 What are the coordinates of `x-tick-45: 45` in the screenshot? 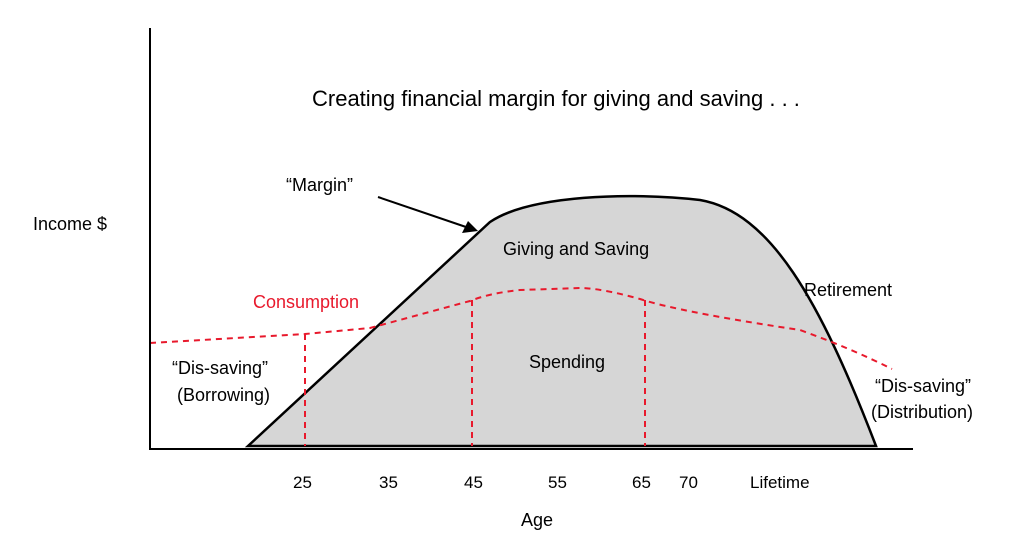 It's located at (473, 482).